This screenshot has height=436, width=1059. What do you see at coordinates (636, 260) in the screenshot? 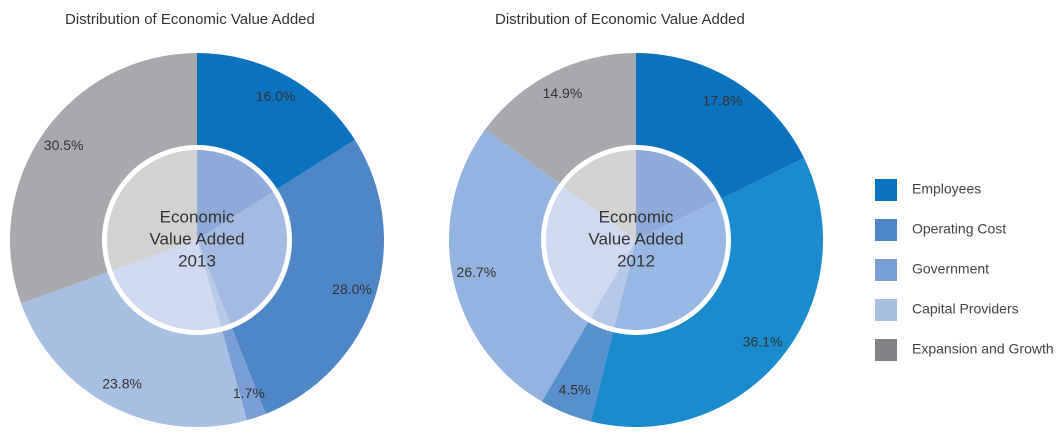
I see `center-label: 2012` at bounding box center [636, 260].